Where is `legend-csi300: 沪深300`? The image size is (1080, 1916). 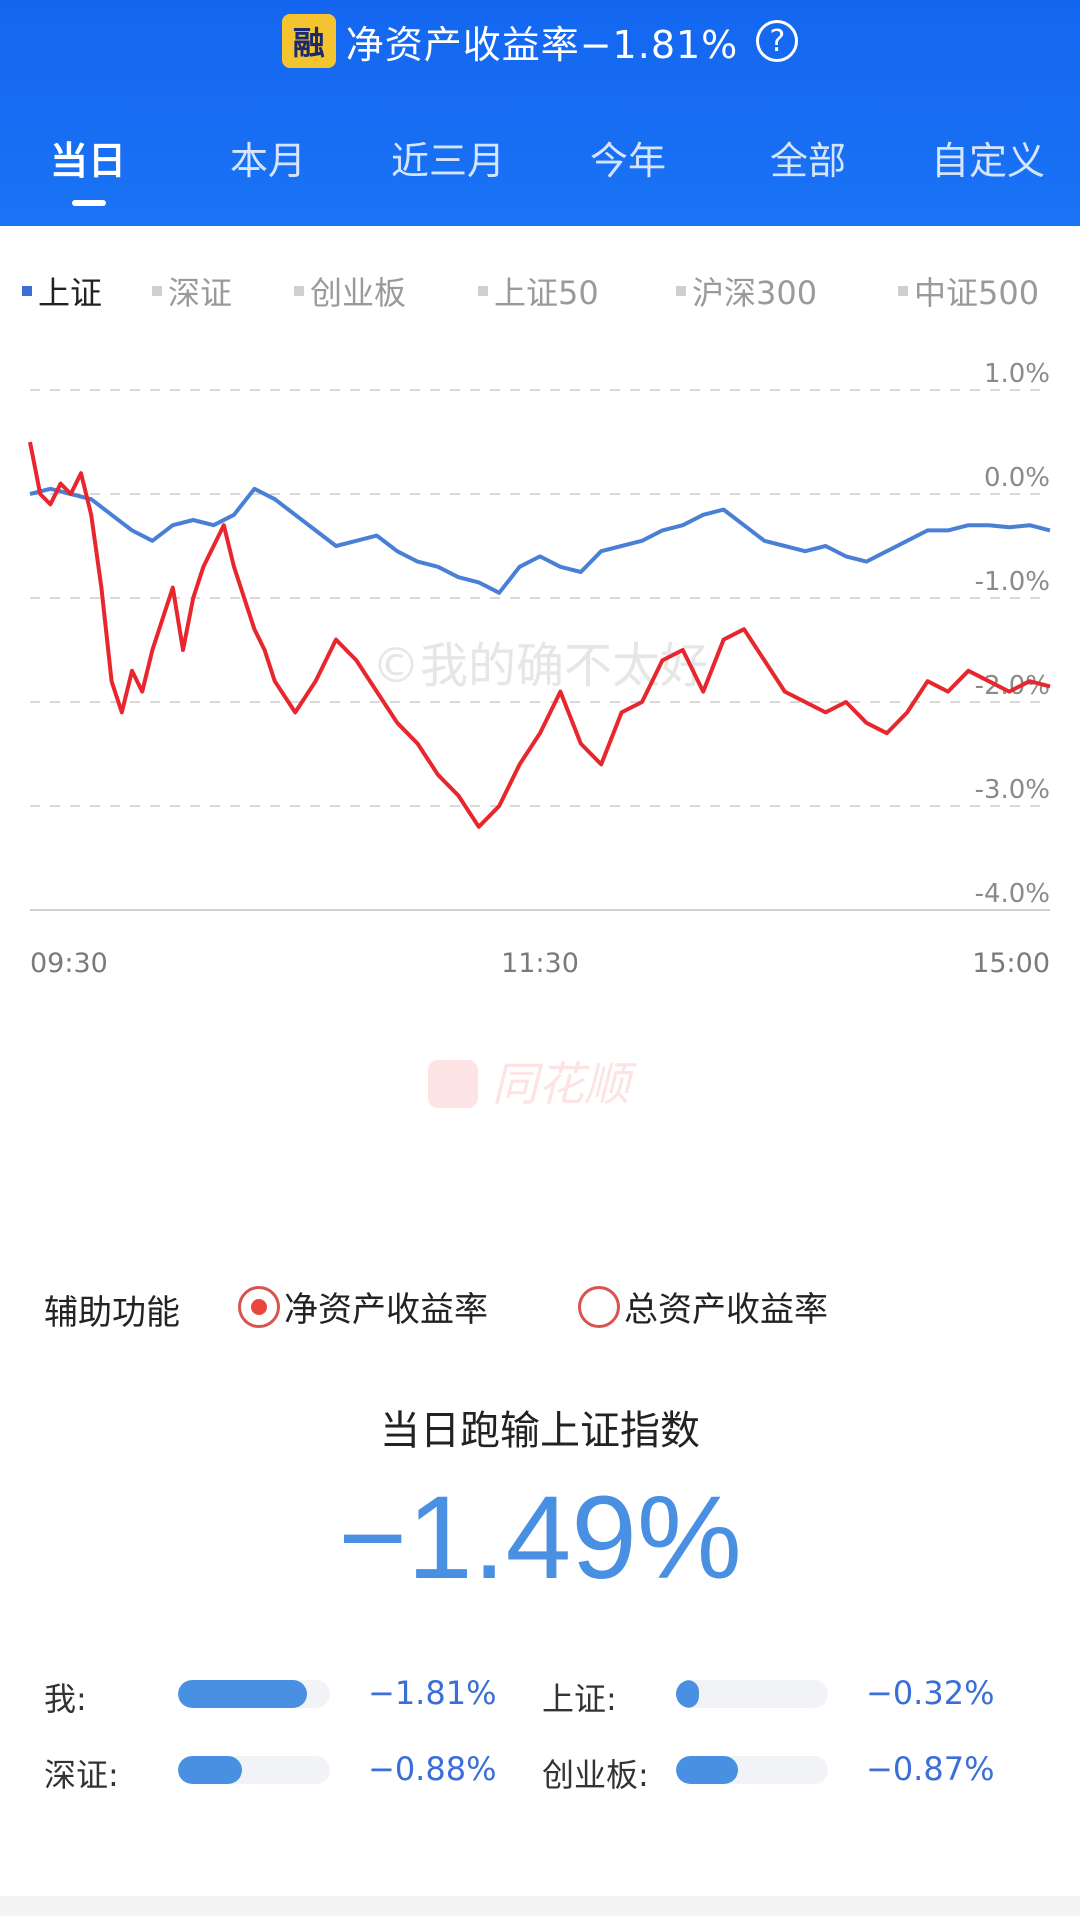 legend-csi300: 沪深300 is located at coordinates (746, 291).